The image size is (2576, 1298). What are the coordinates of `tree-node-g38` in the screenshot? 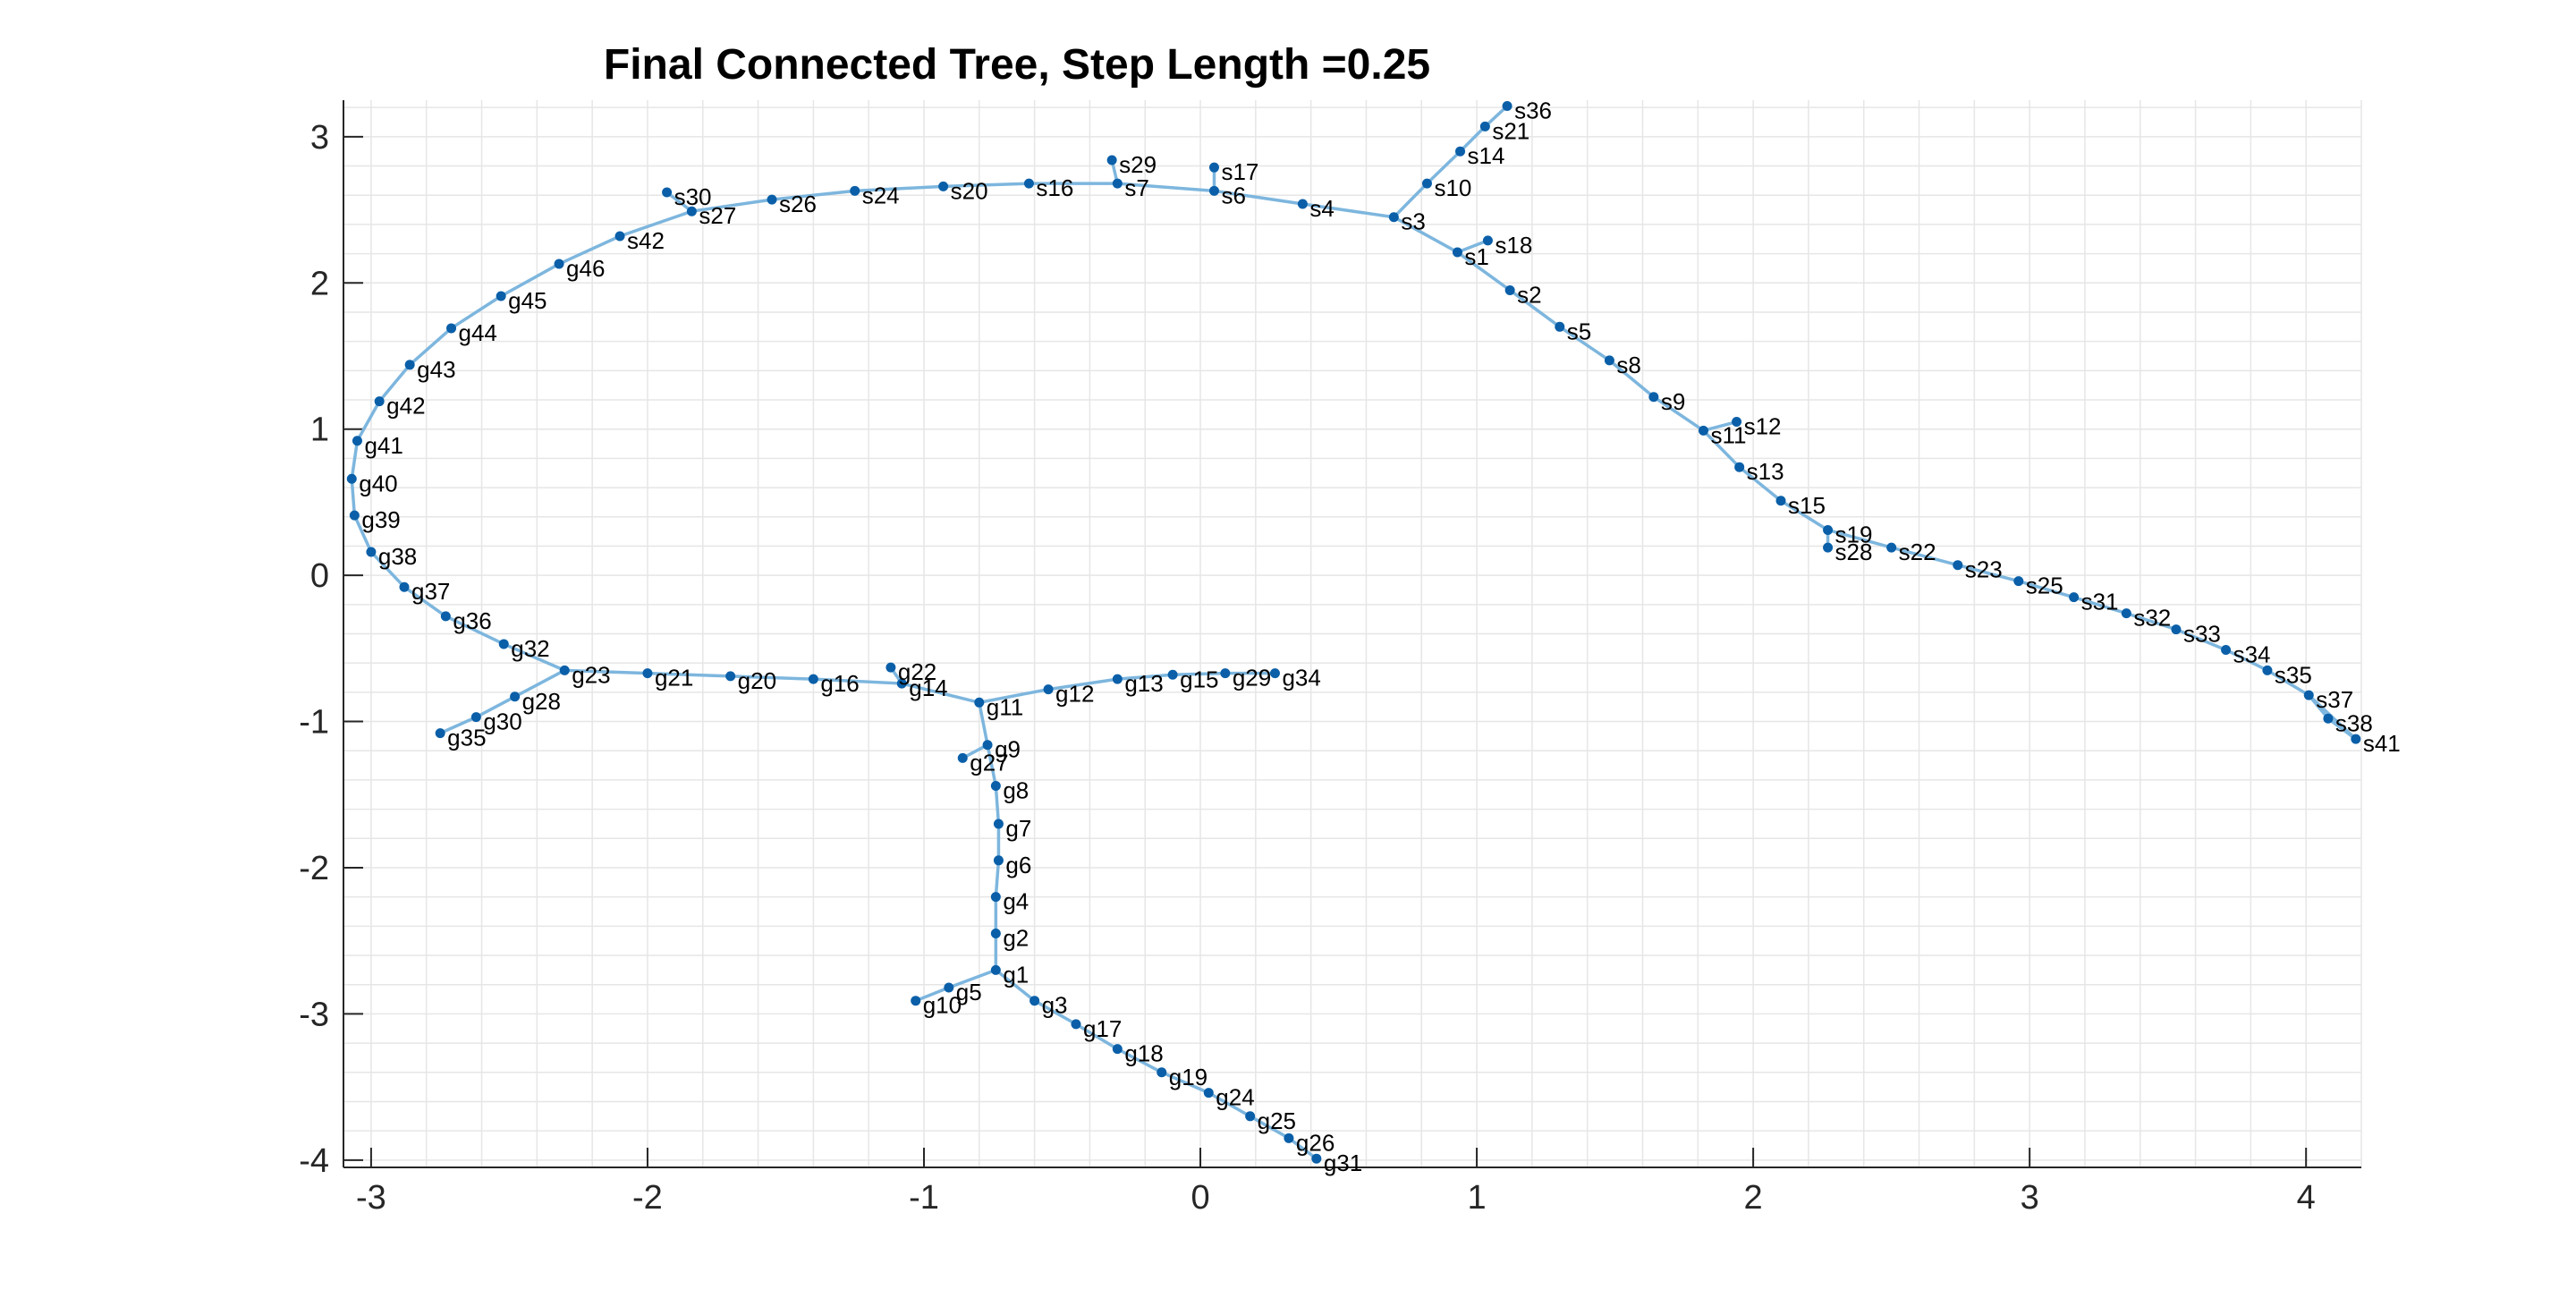 It's located at (371, 552).